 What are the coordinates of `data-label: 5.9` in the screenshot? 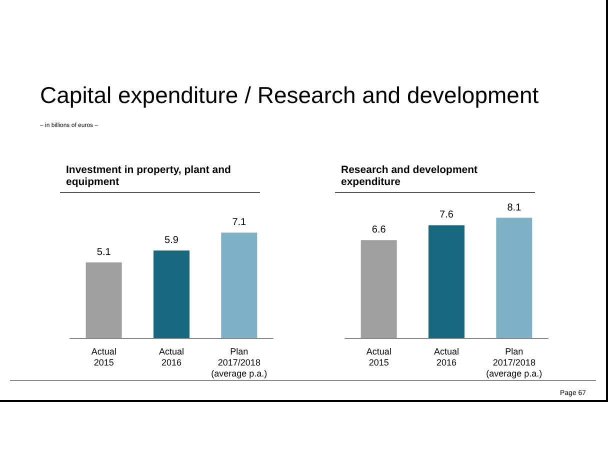 It's located at (171, 240).